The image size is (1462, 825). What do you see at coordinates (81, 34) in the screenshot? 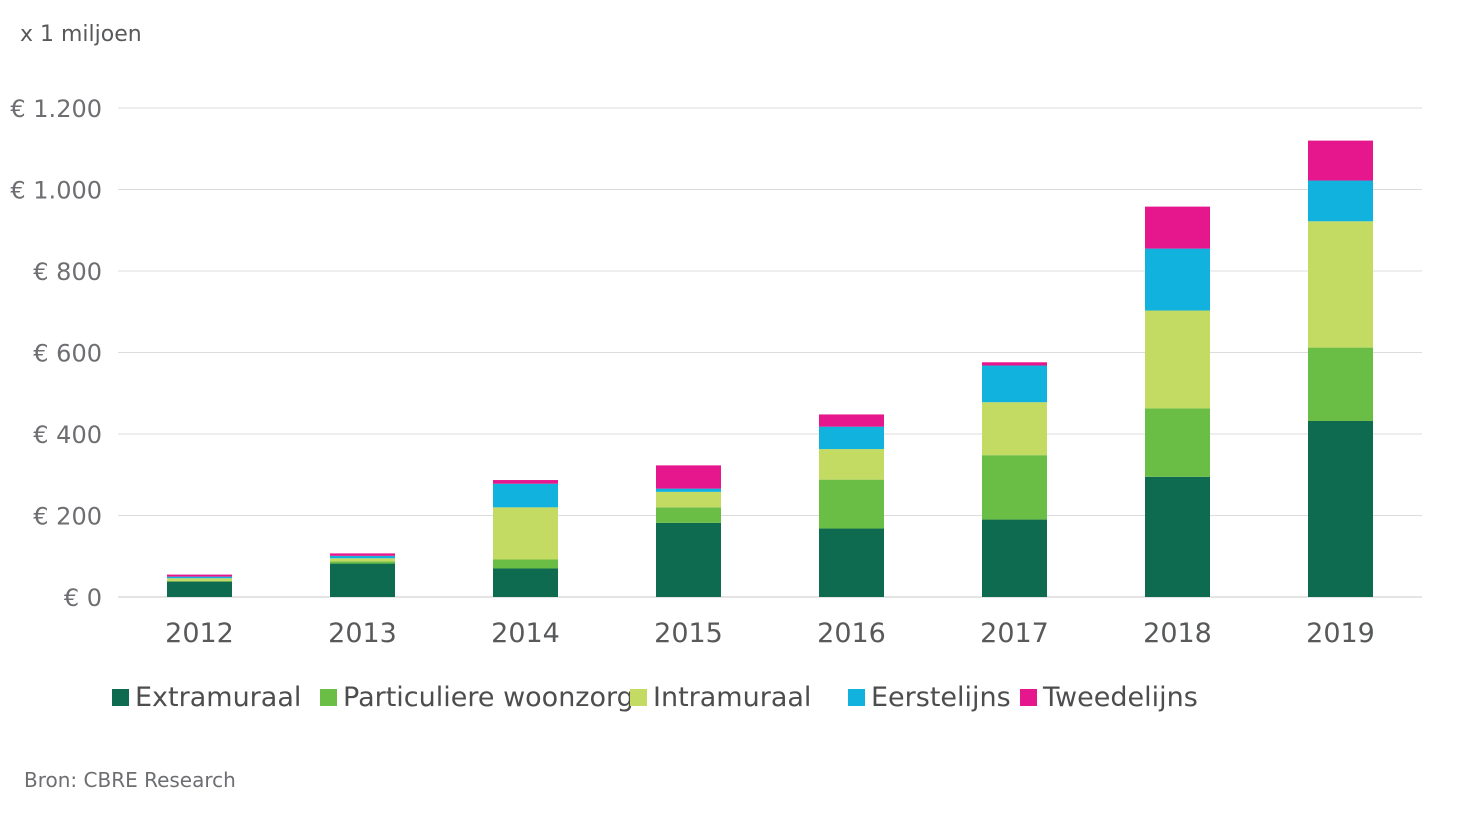
I see `unit-label: x 1 miljoen` at bounding box center [81, 34].